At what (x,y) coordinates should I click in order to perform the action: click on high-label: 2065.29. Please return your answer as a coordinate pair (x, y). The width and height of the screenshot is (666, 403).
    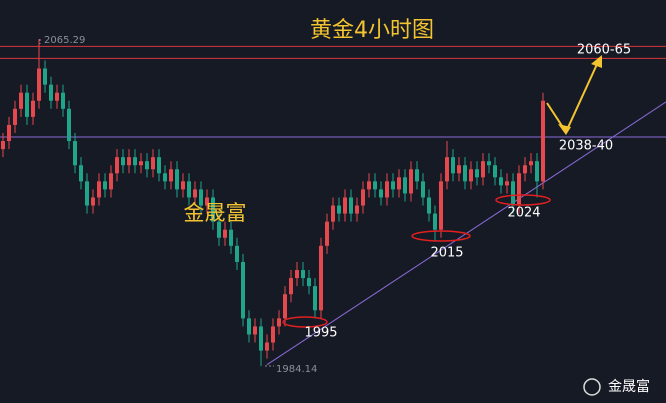
    Looking at the image, I should click on (64, 40).